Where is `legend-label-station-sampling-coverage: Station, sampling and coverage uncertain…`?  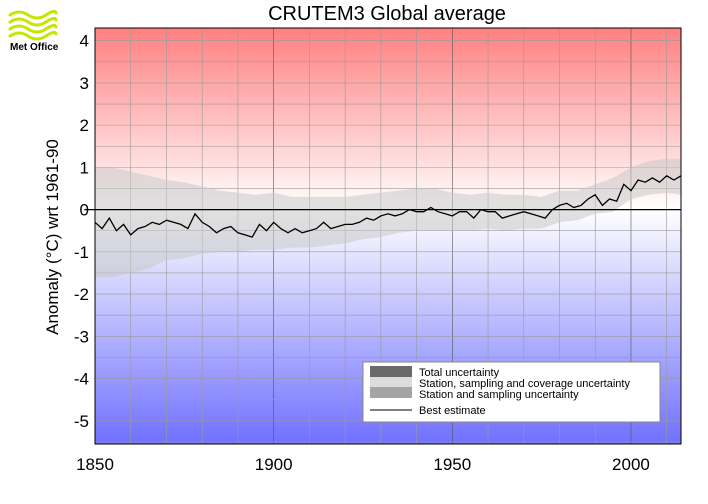 legend-label-station-sampling-coverage: Station, sampling and coverage uncertain… is located at coordinates (524, 384).